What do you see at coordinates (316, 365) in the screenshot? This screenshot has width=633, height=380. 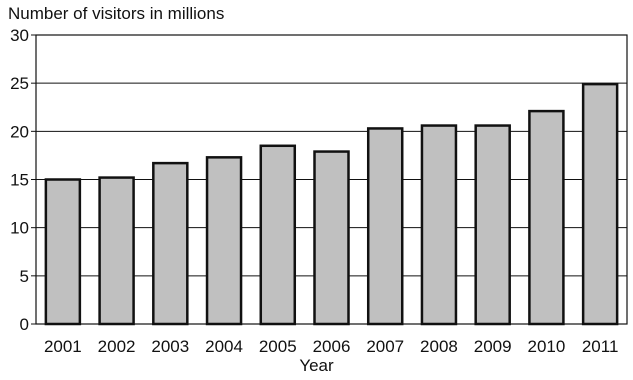 I see `x-axis-title: Year` at bounding box center [316, 365].